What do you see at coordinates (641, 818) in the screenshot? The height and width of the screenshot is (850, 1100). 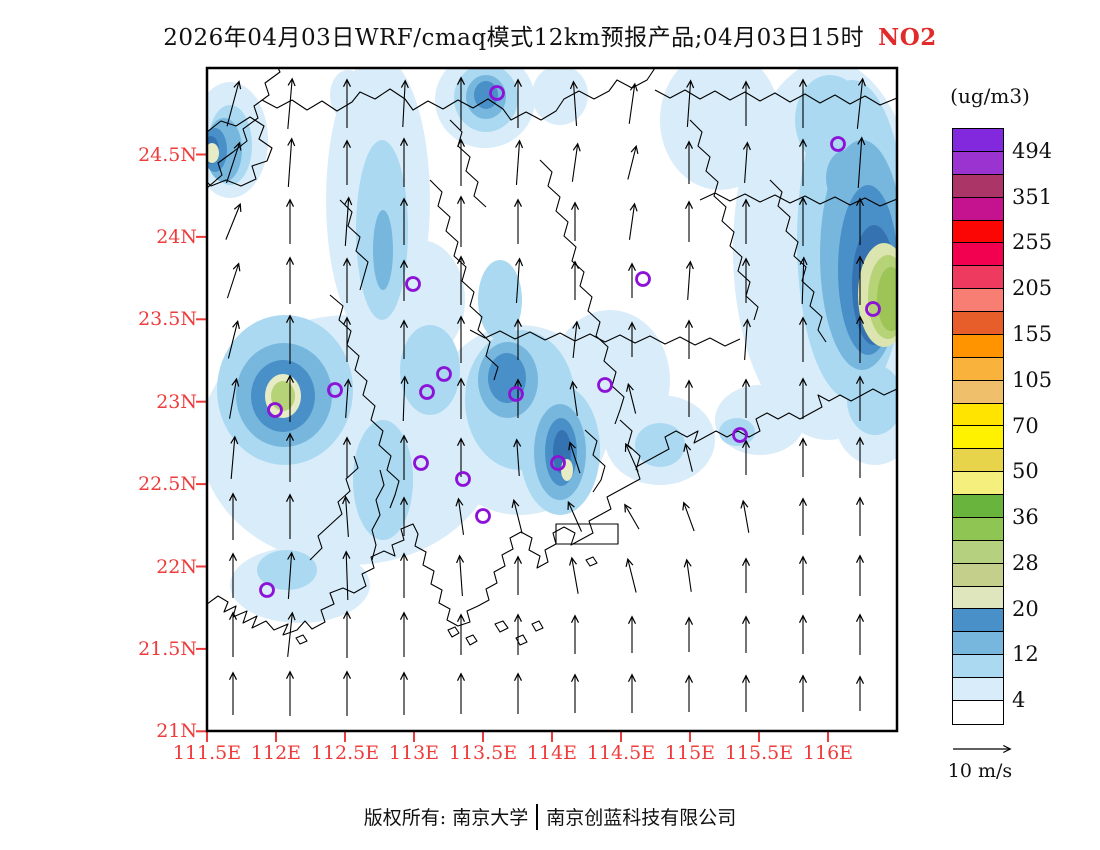 I see `footer-right: 南京创蓝科技有限公司` at bounding box center [641, 818].